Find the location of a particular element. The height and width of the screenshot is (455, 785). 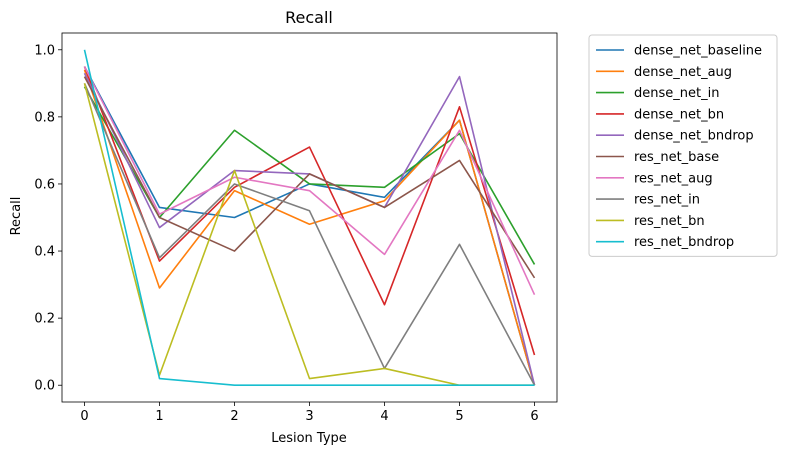

x-tick-label: 2 is located at coordinates (234, 416).